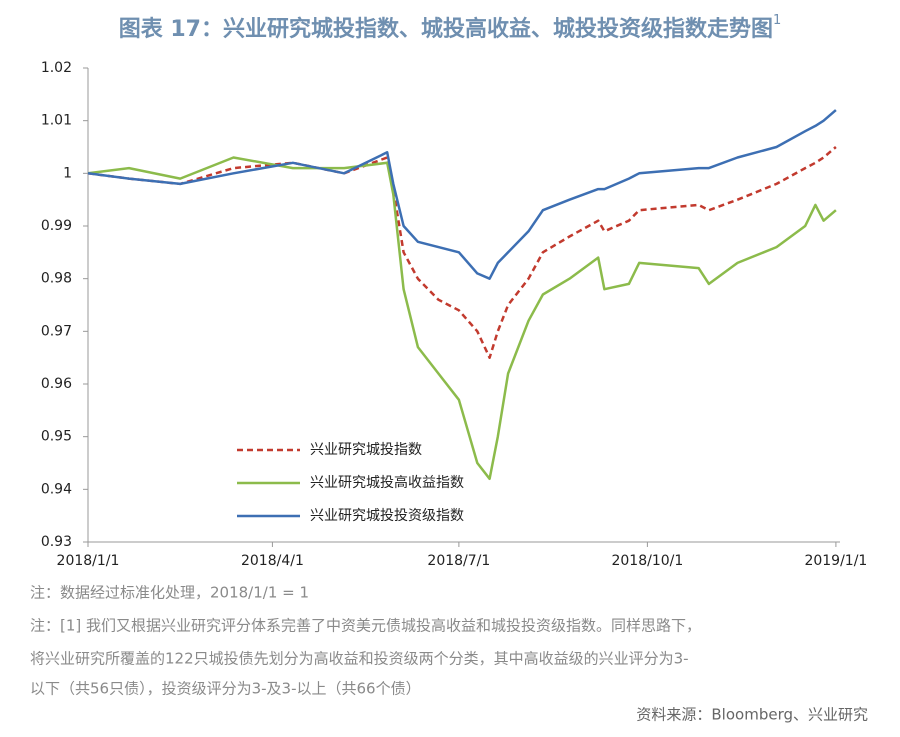 This screenshot has width=900, height=737. What do you see at coordinates (56, 226) in the screenshot?
I see `y-tick-label: 0.99` at bounding box center [56, 226].